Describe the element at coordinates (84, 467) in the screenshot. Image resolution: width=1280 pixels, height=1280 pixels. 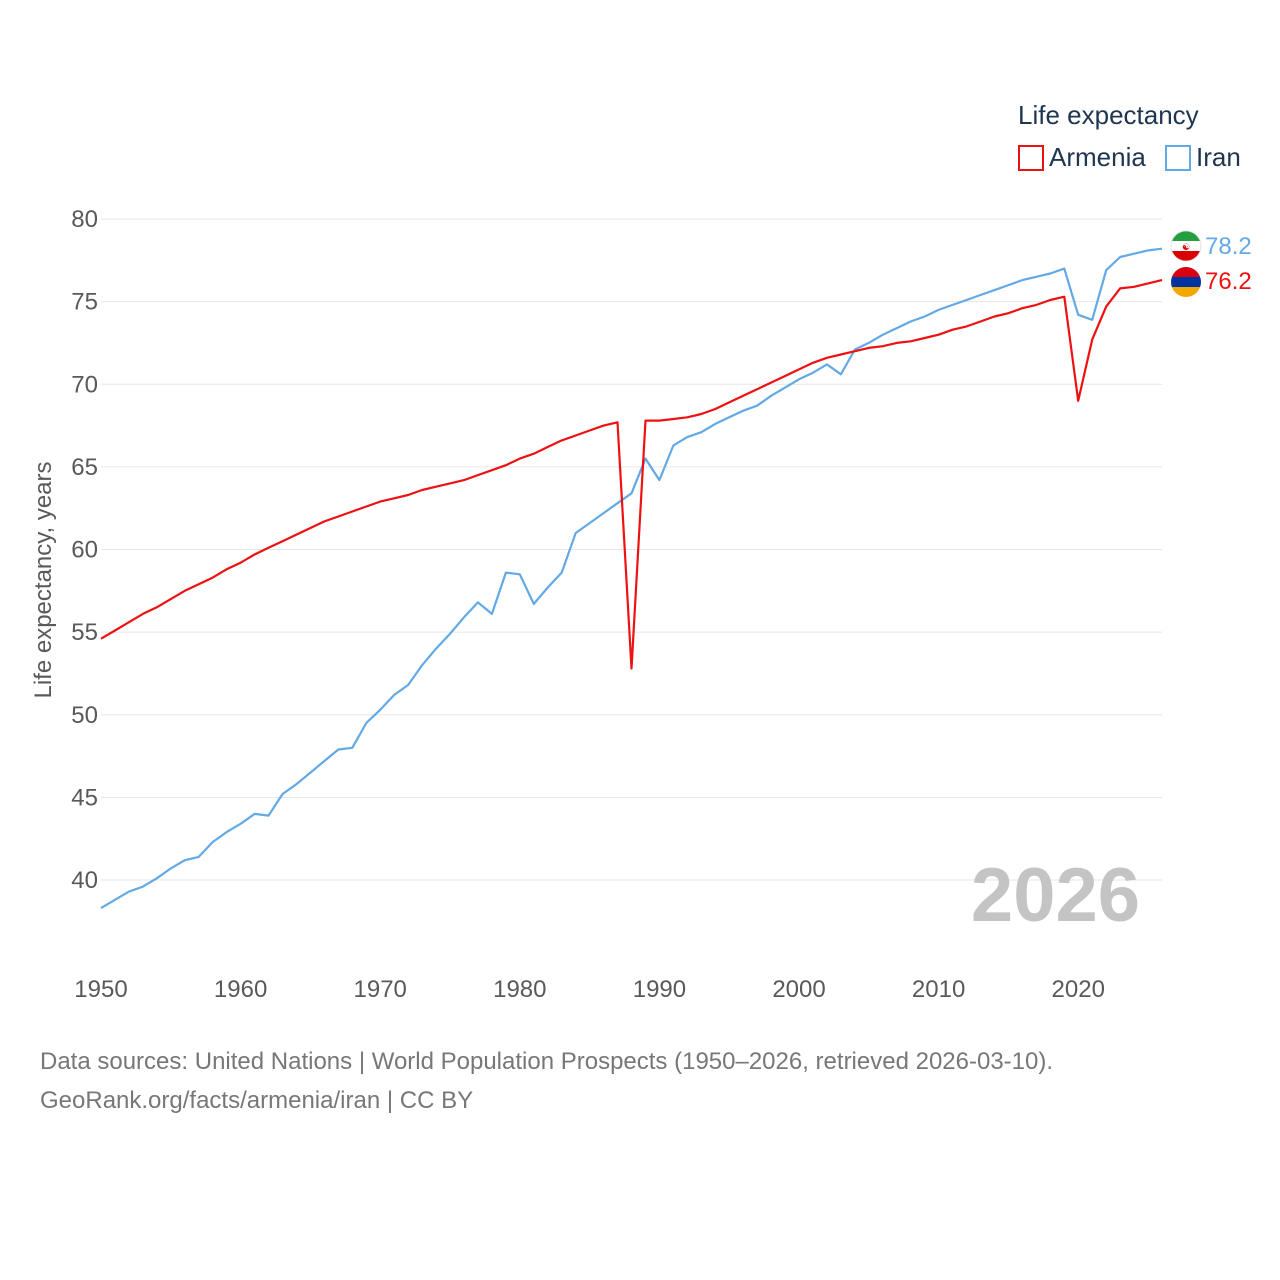
I see `y-tick-label: 65` at that location.